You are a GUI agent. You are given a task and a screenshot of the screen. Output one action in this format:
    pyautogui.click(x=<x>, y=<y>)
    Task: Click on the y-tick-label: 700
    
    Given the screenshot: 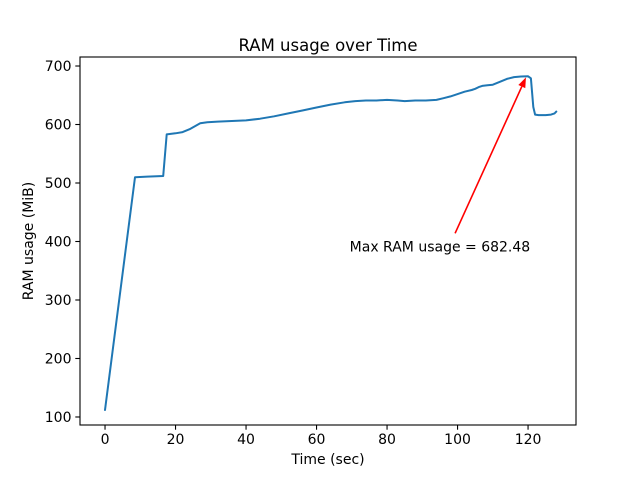 What is the action you would take?
    pyautogui.click(x=58, y=67)
    